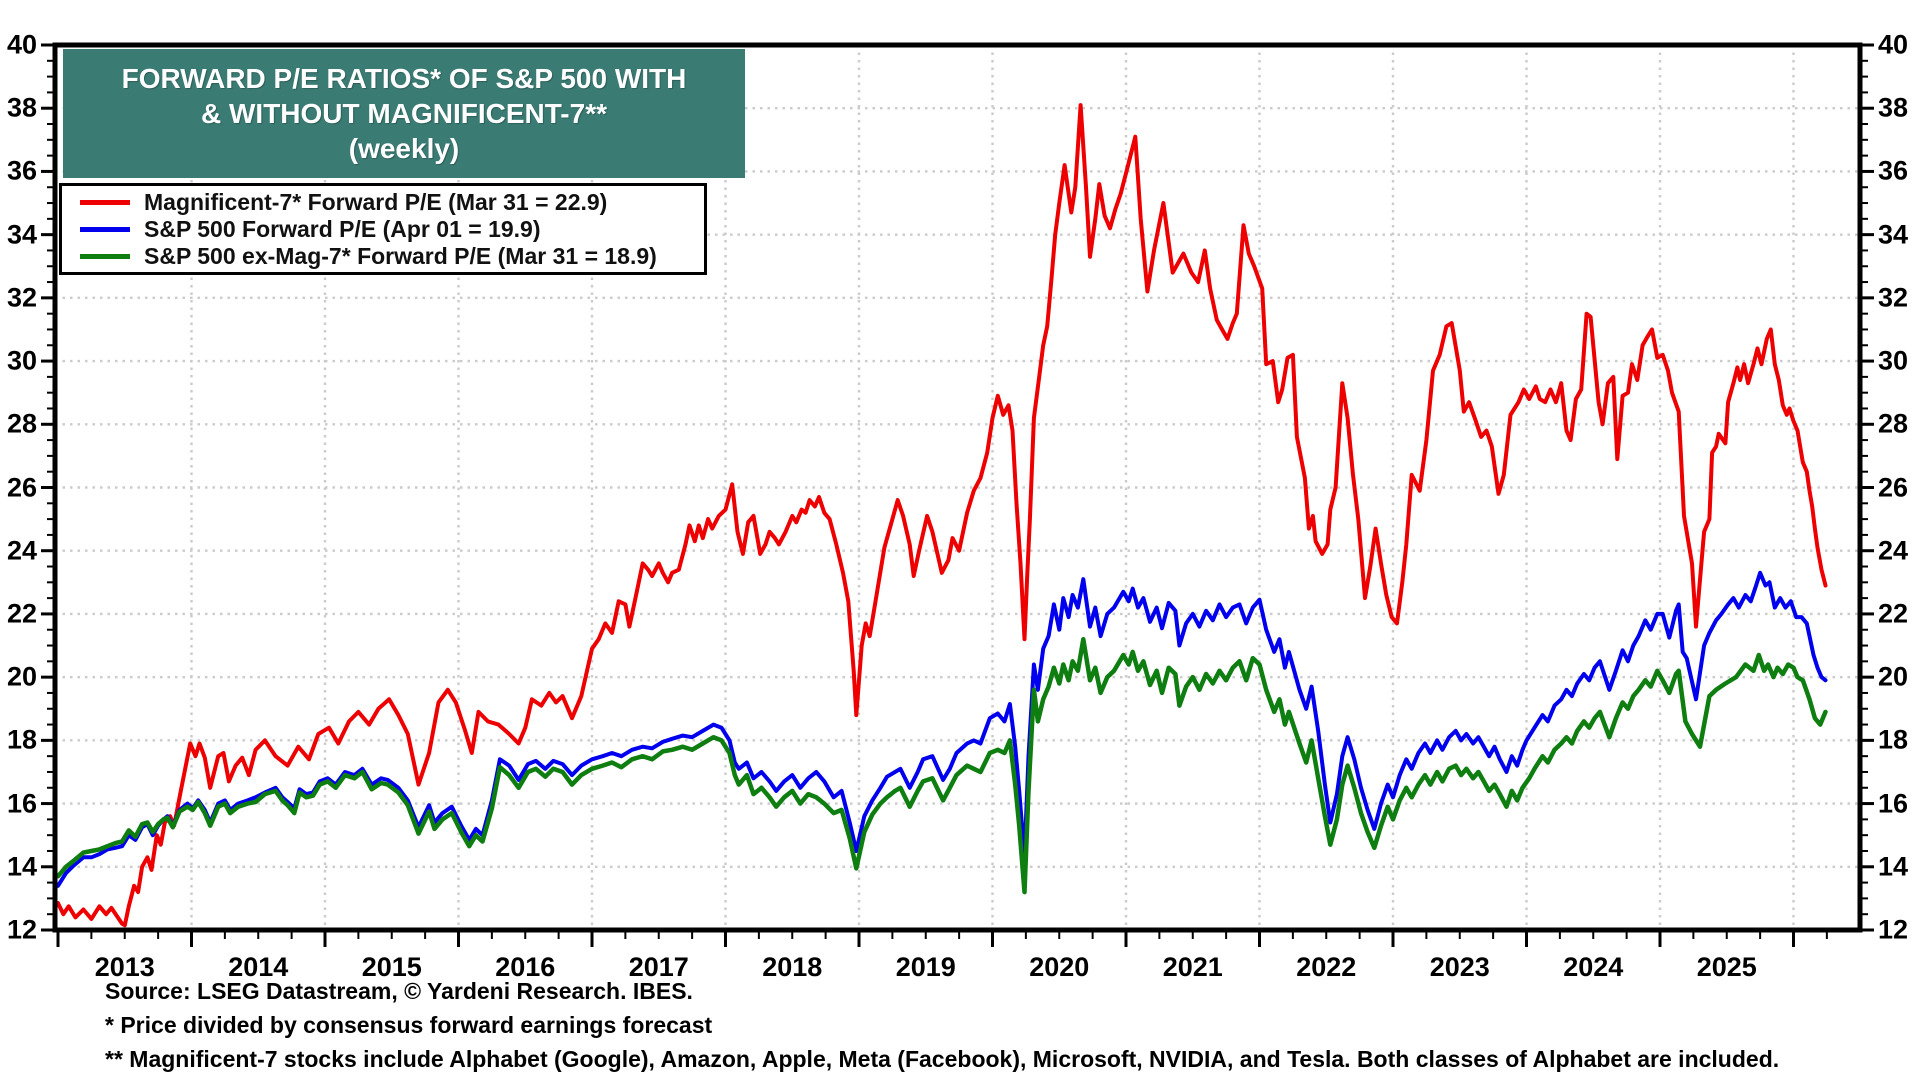 This screenshot has width=1920, height=1080. Describe the element at coordinates (105, 256) in the screenshot. I see `exmag7-line-swatch` at that location.